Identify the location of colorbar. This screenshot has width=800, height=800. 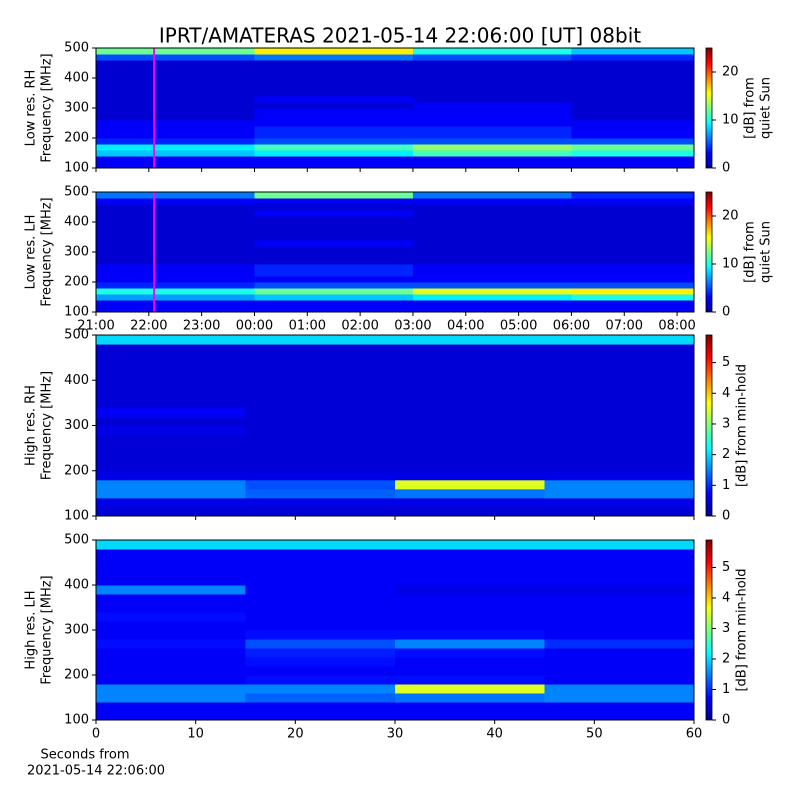
(709, 630).